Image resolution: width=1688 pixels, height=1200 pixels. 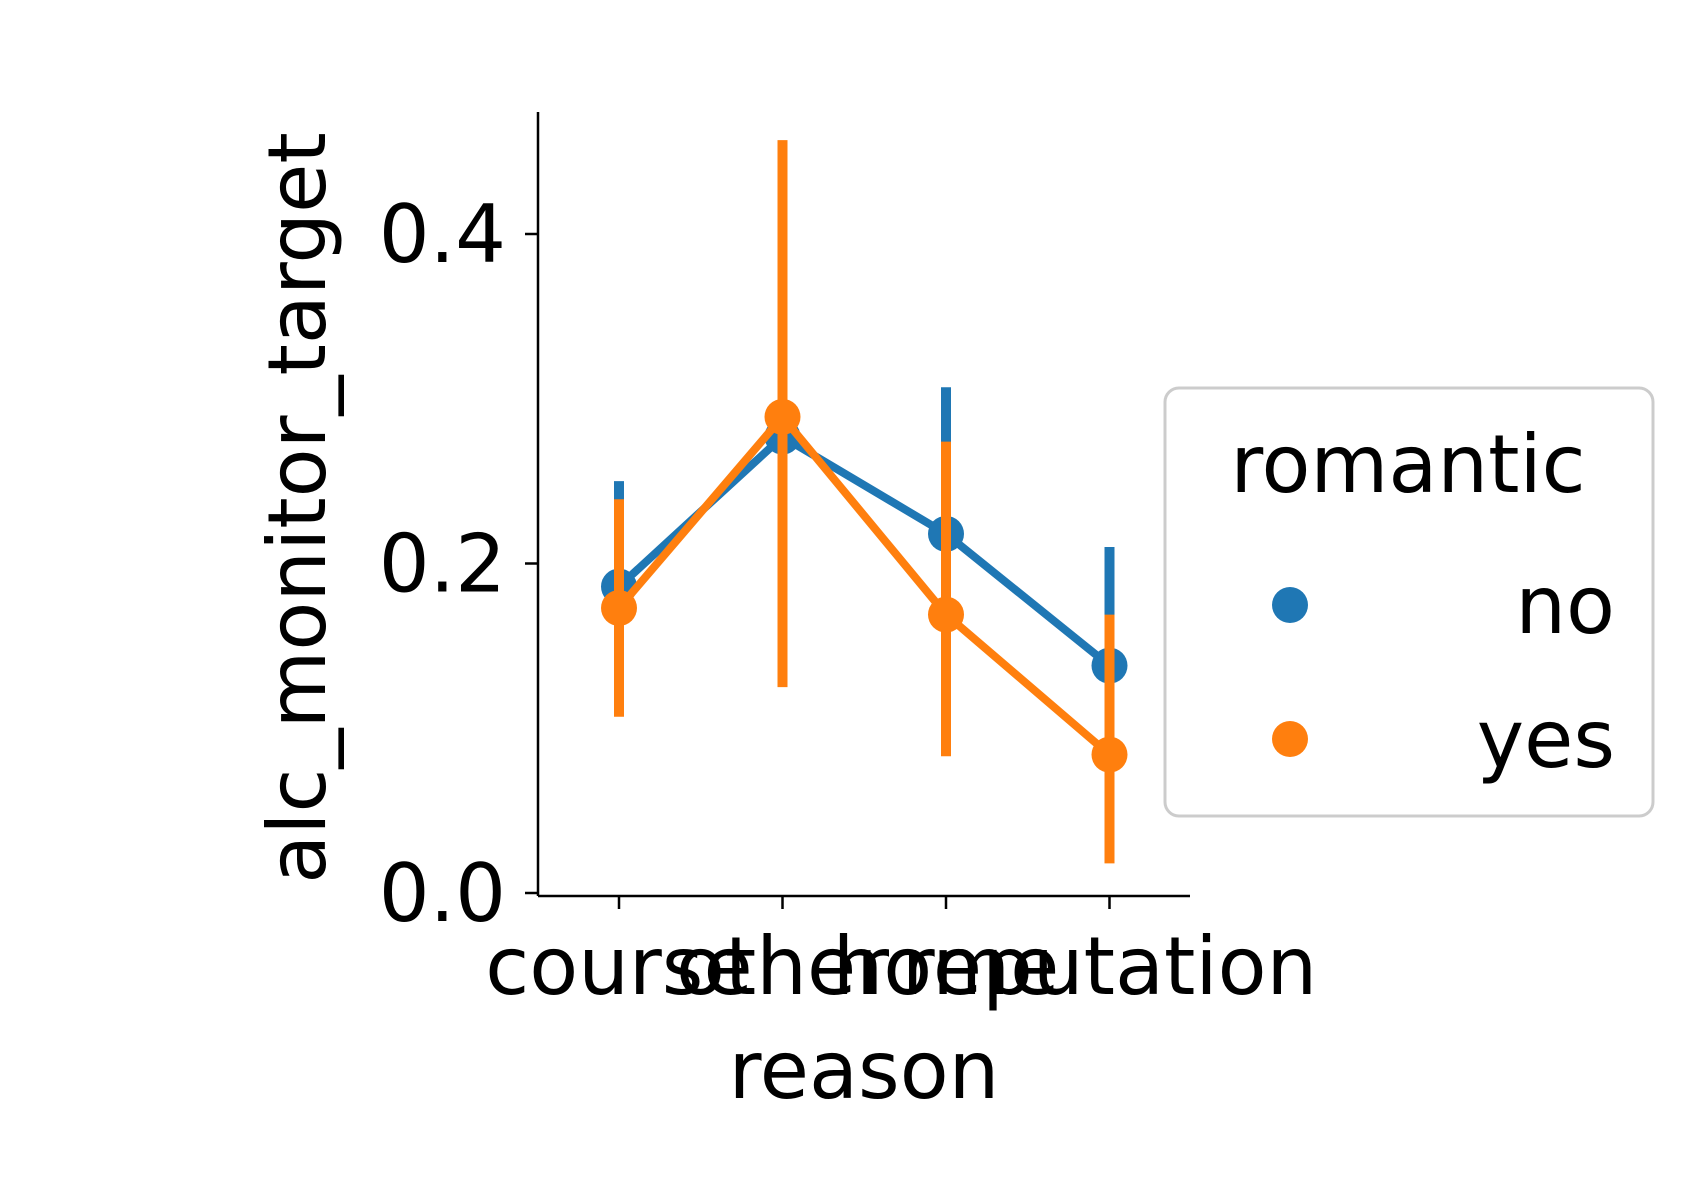 I want to click on x-axis-label: reason, so click(x=864, y=1070).